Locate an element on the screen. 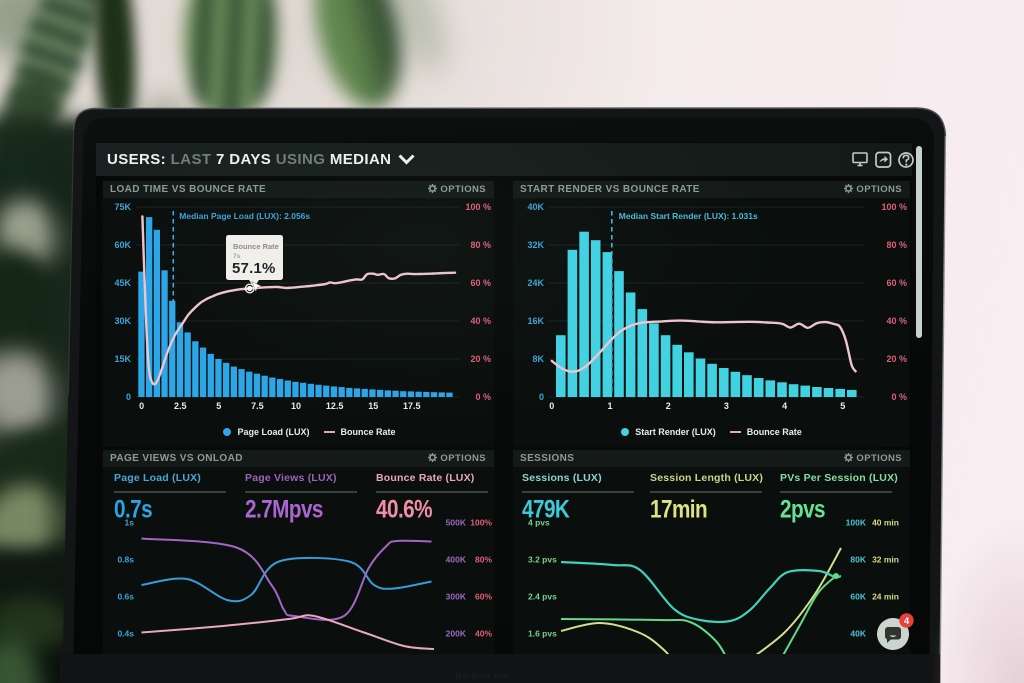 This screenshot has width=1024, height=683. svg-text: 3 is located at coordinates (726, 406).